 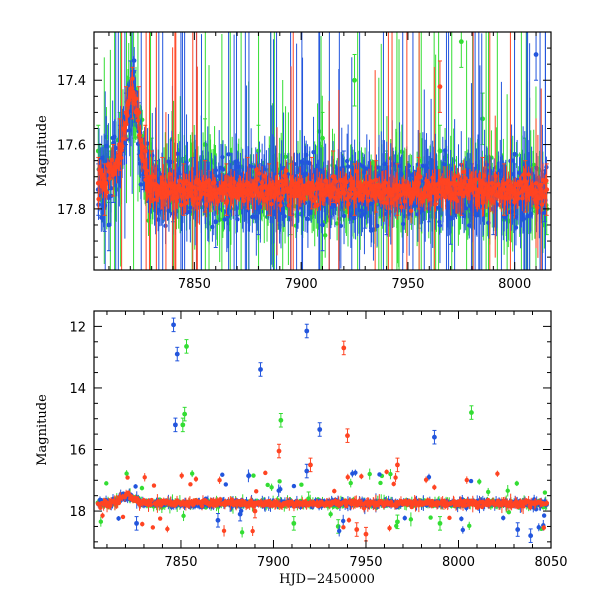 What do you see at coordinates (194, 284) in the screenshot?
I see `x-tick-label: 7850` at bounding box center [194, 284].